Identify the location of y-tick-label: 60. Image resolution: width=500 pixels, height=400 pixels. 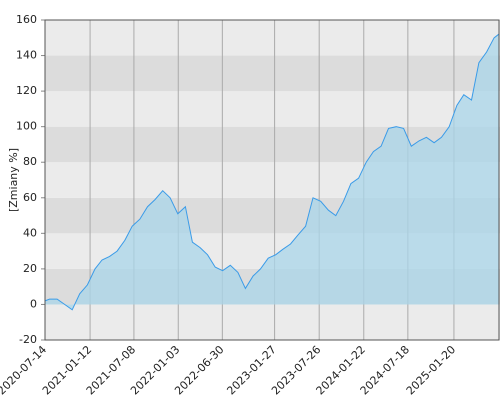
(30, 197).